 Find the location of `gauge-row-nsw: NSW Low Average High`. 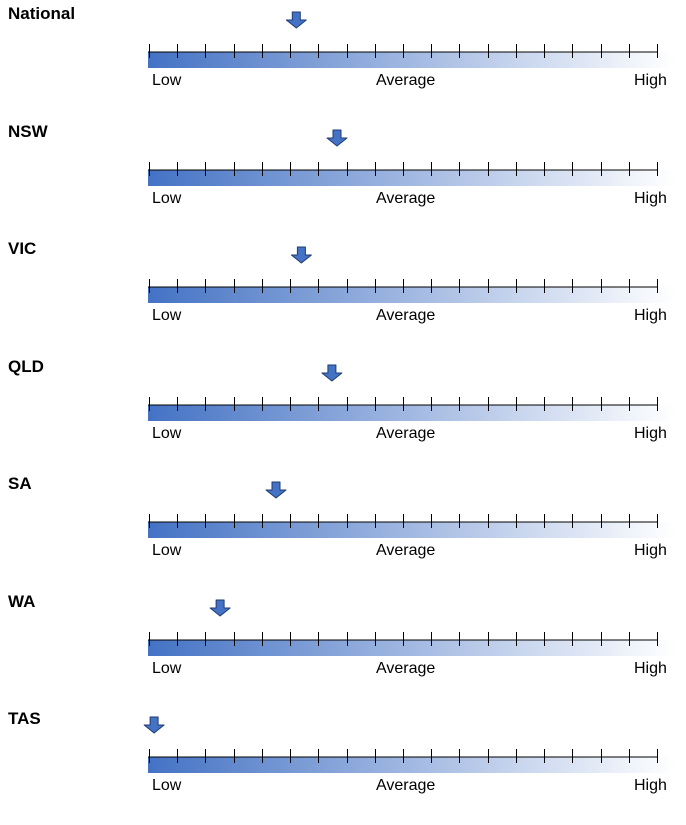

gauge-row-nsw: NSW Low Average High is located at coordinates (343, 180).